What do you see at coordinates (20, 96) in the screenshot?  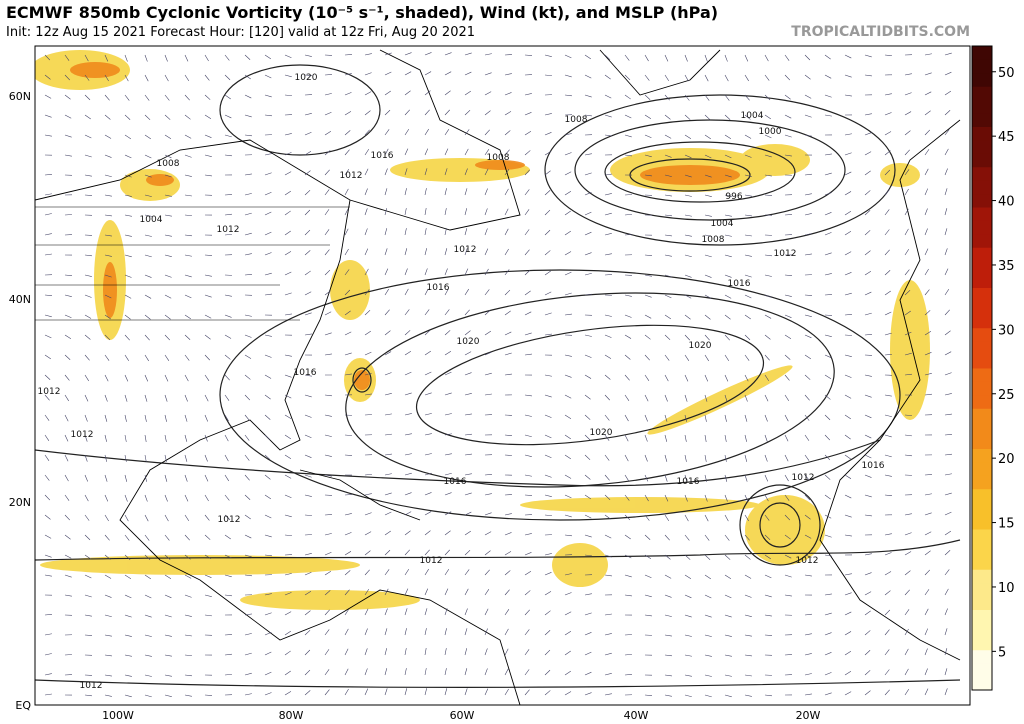 I see `lat-label: 60N` at bounding box center [20, 96].